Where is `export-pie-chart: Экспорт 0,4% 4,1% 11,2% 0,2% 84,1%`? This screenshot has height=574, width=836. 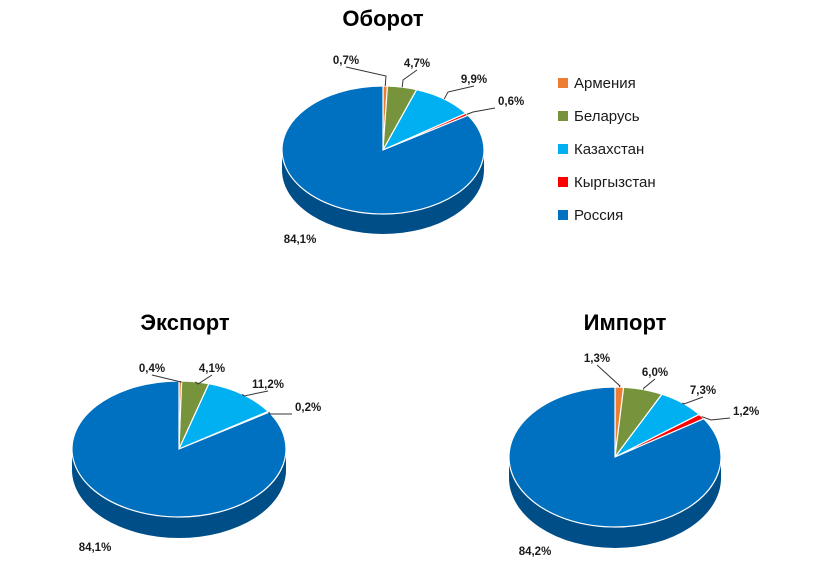
export-pie-chart: Экспорт 0,4% 4,1% 11,2% 0,2% 84,1% is located at coordinates (196, 432).